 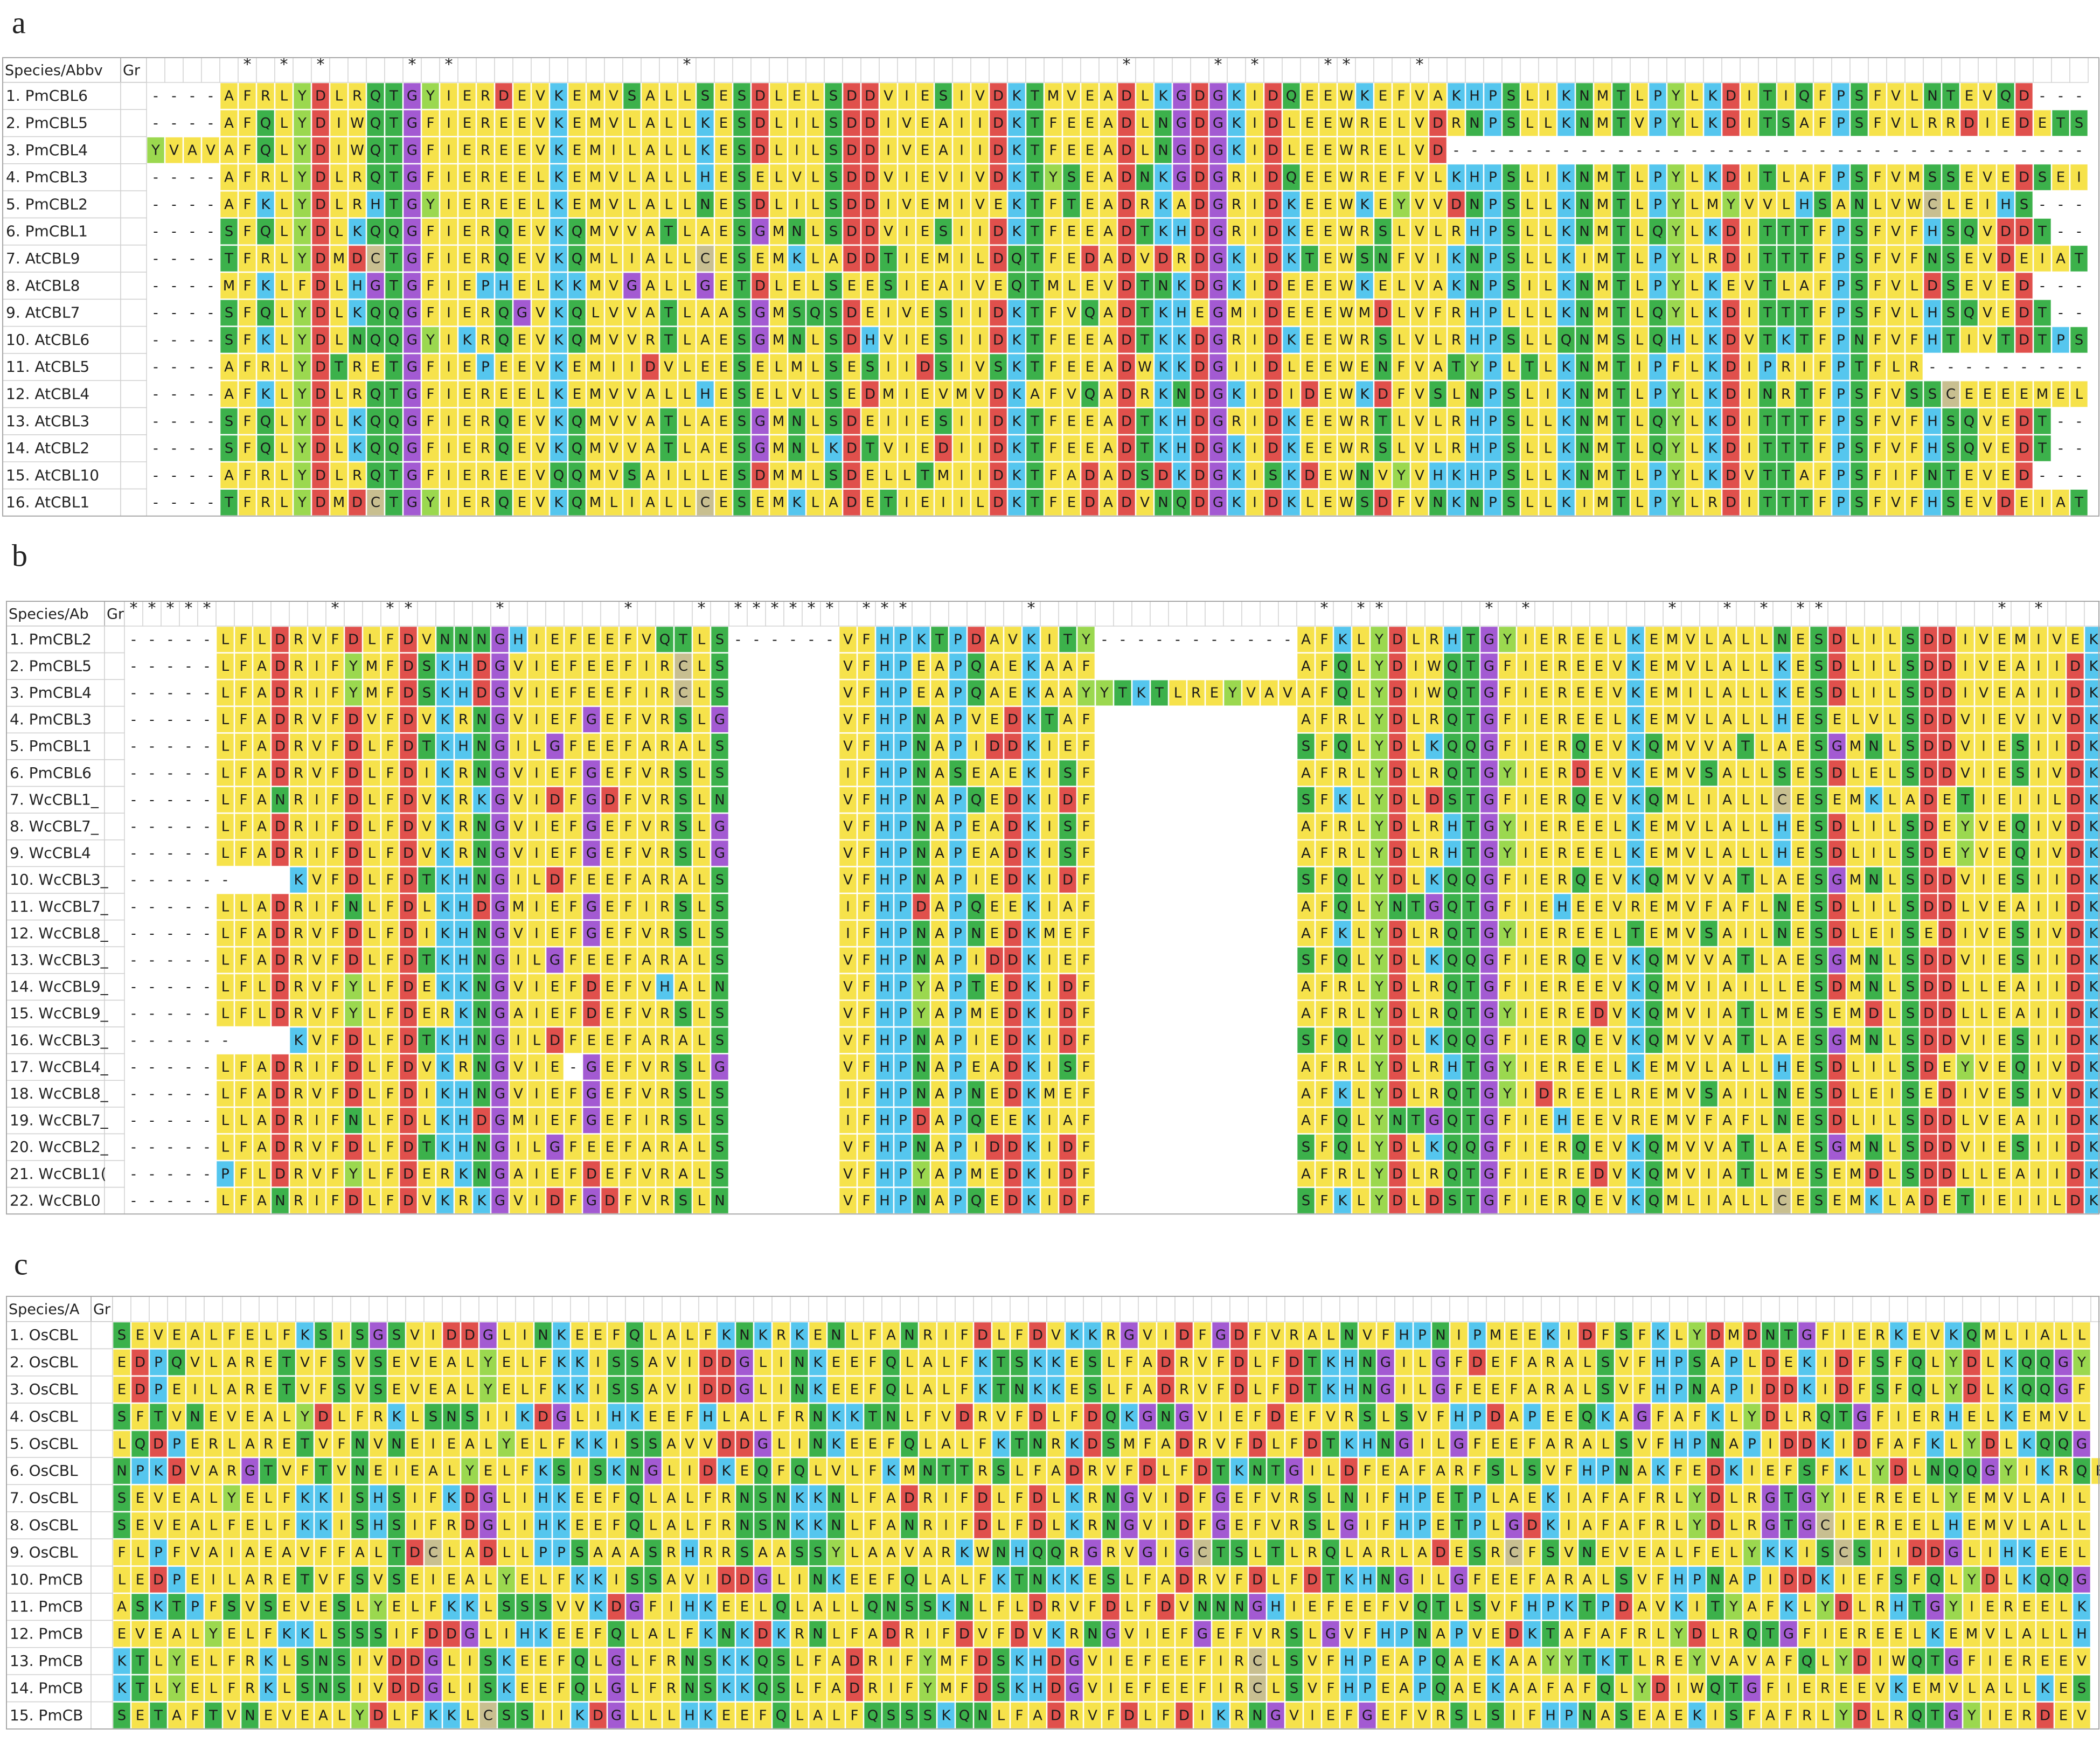 What do you see at coordinates (58, 1174) in the screenshot?
I see `sequence-name: 21. WcCBL1(` at bounding box center [58, 1174].